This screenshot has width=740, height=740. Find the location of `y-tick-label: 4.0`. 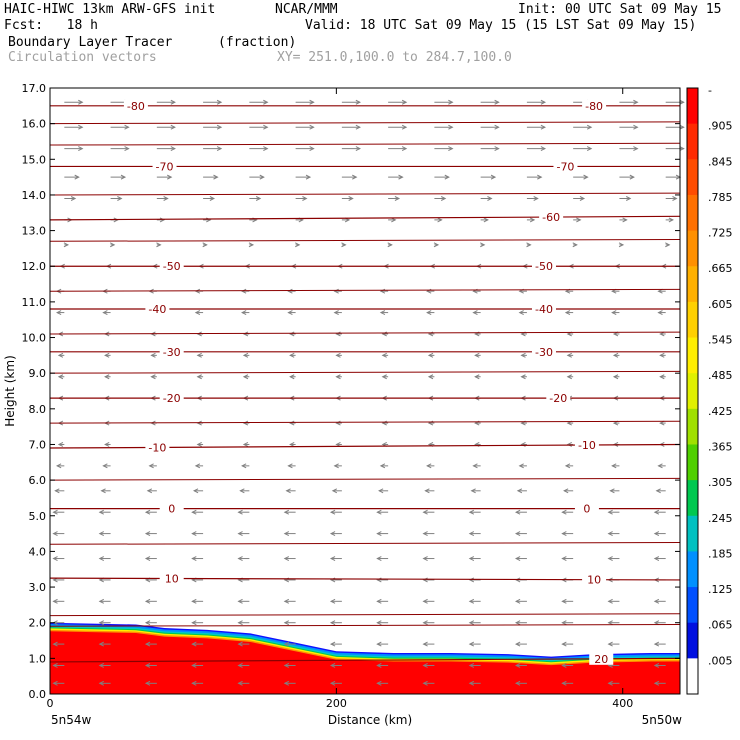

y-tick-label: 4.0 is located at coordinates (38, 551).